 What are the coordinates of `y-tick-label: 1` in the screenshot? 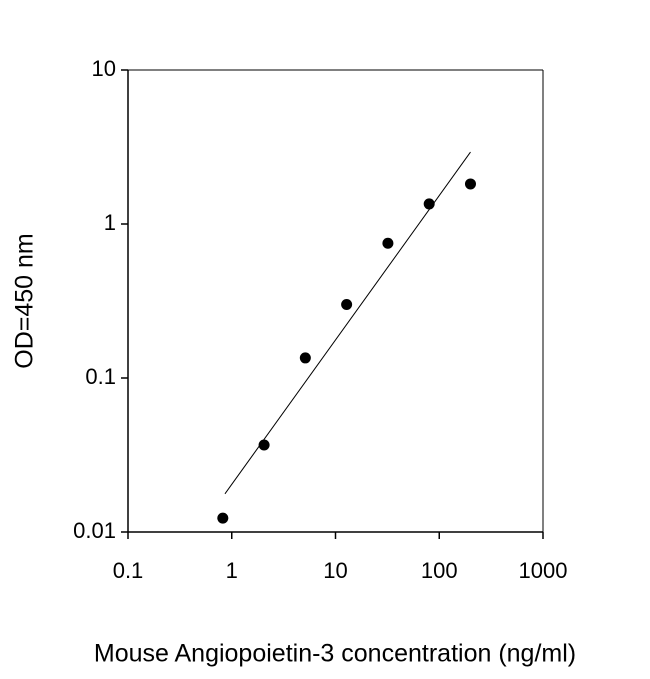 It's located at (110, 222).